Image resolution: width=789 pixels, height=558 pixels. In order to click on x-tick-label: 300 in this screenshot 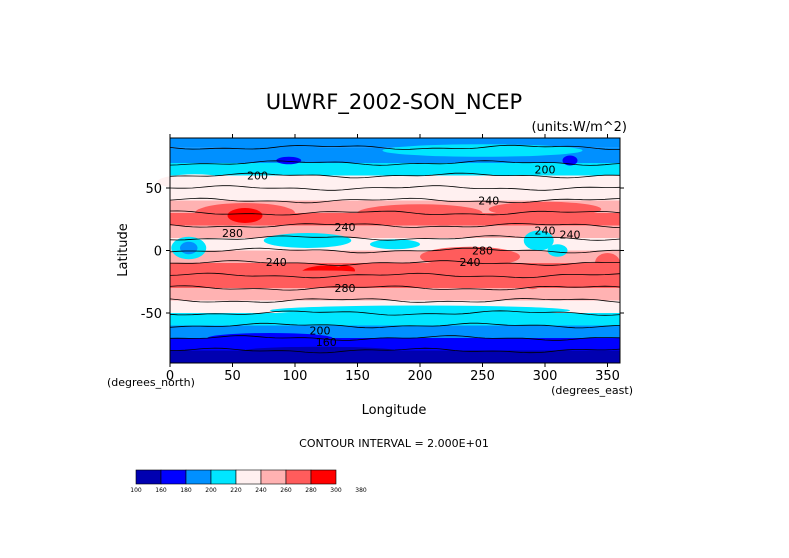, I will do `click(545, 376)`.